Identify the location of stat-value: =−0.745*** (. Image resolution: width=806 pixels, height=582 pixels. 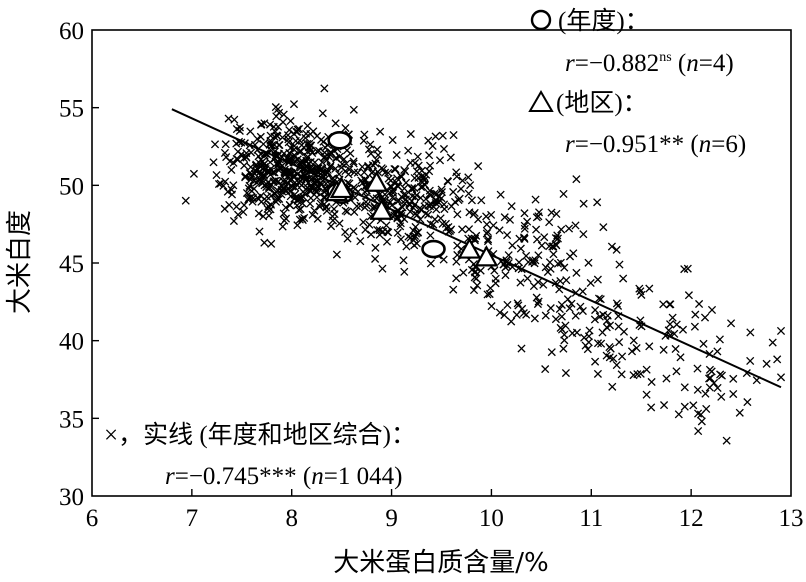
(243, 476).